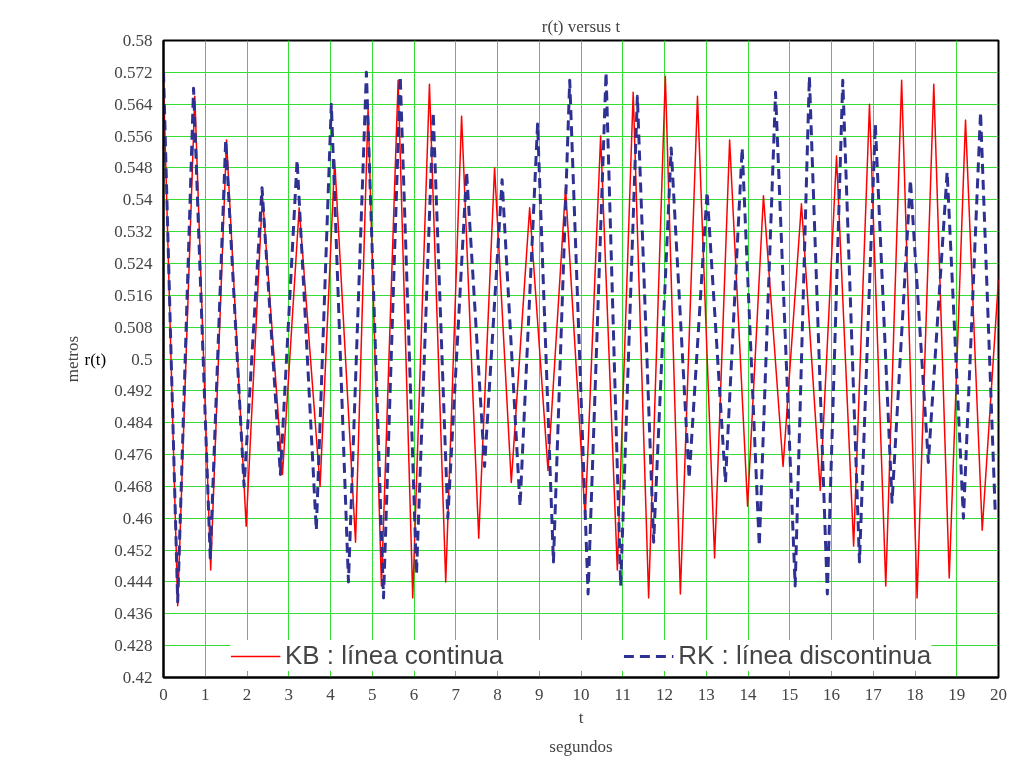 The width and height of the screenshot is (1016, 767). Describe the element at coordinates (456, 694) in the screenshot. I see `x-tick-label: 7` at that location.